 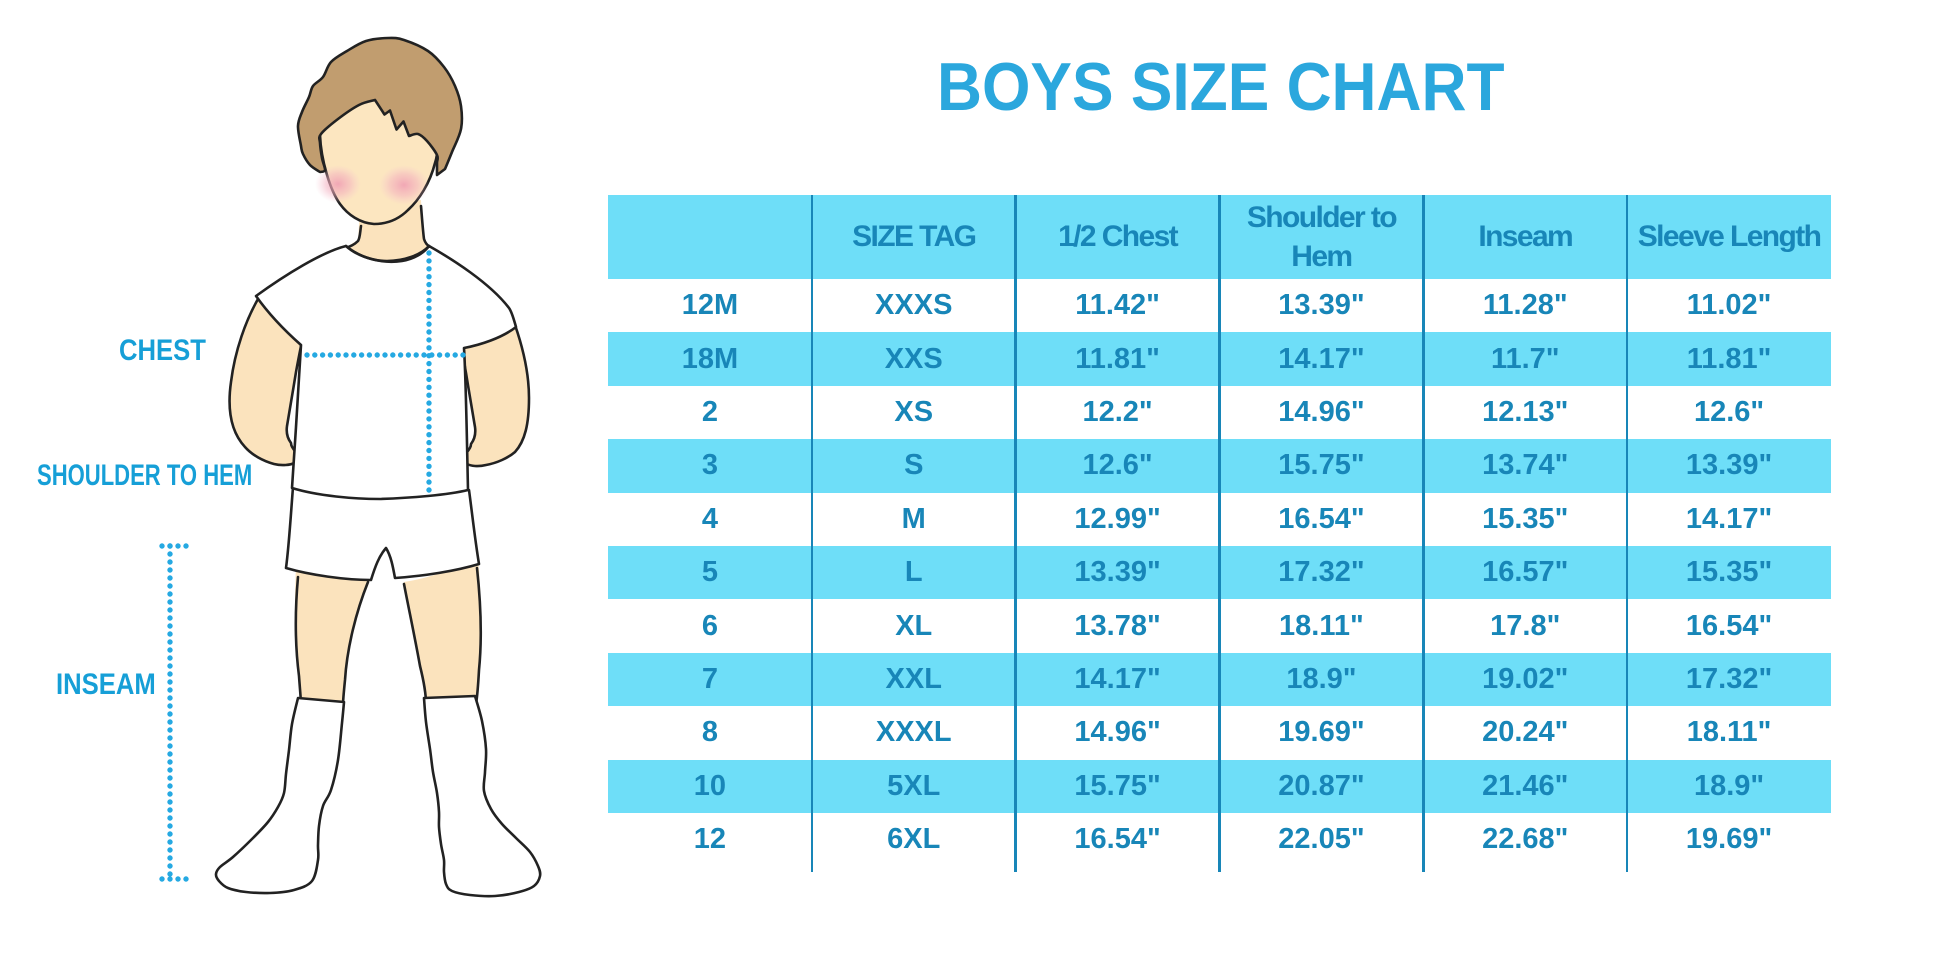 What do you see at coordinates (106, 683) in the screenshot?
I see `svg-text: INSEAM` at bounding box center [106, 683].